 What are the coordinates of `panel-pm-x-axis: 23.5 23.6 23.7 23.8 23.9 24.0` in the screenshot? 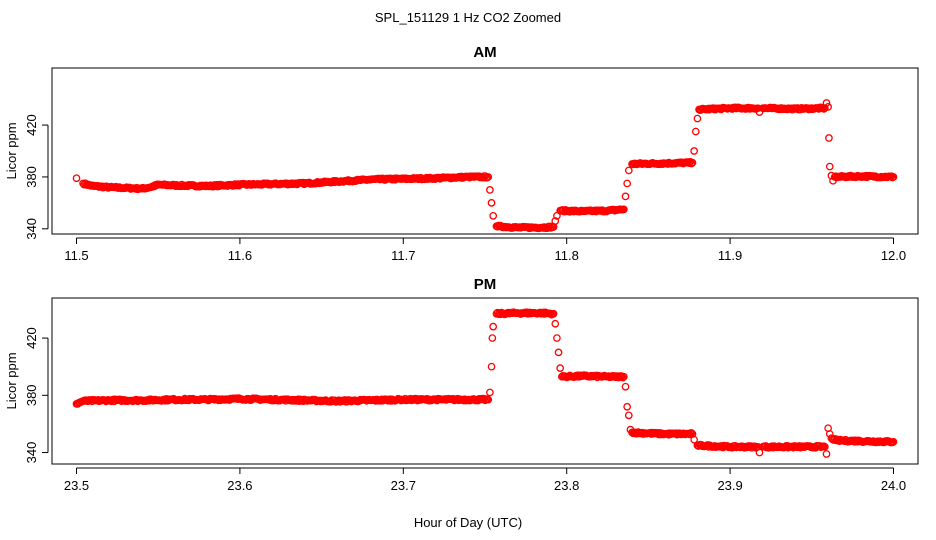 It's located at (485, 480).